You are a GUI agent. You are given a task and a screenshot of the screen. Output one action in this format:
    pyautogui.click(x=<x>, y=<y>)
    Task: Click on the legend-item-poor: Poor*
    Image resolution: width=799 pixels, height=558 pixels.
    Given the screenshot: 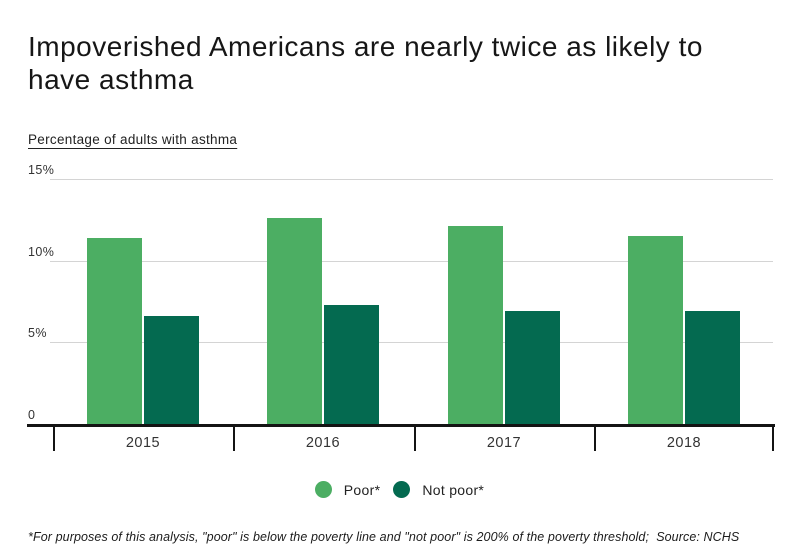 What is the action you would take?
    pyautogui.click(x=347, y=489)
    